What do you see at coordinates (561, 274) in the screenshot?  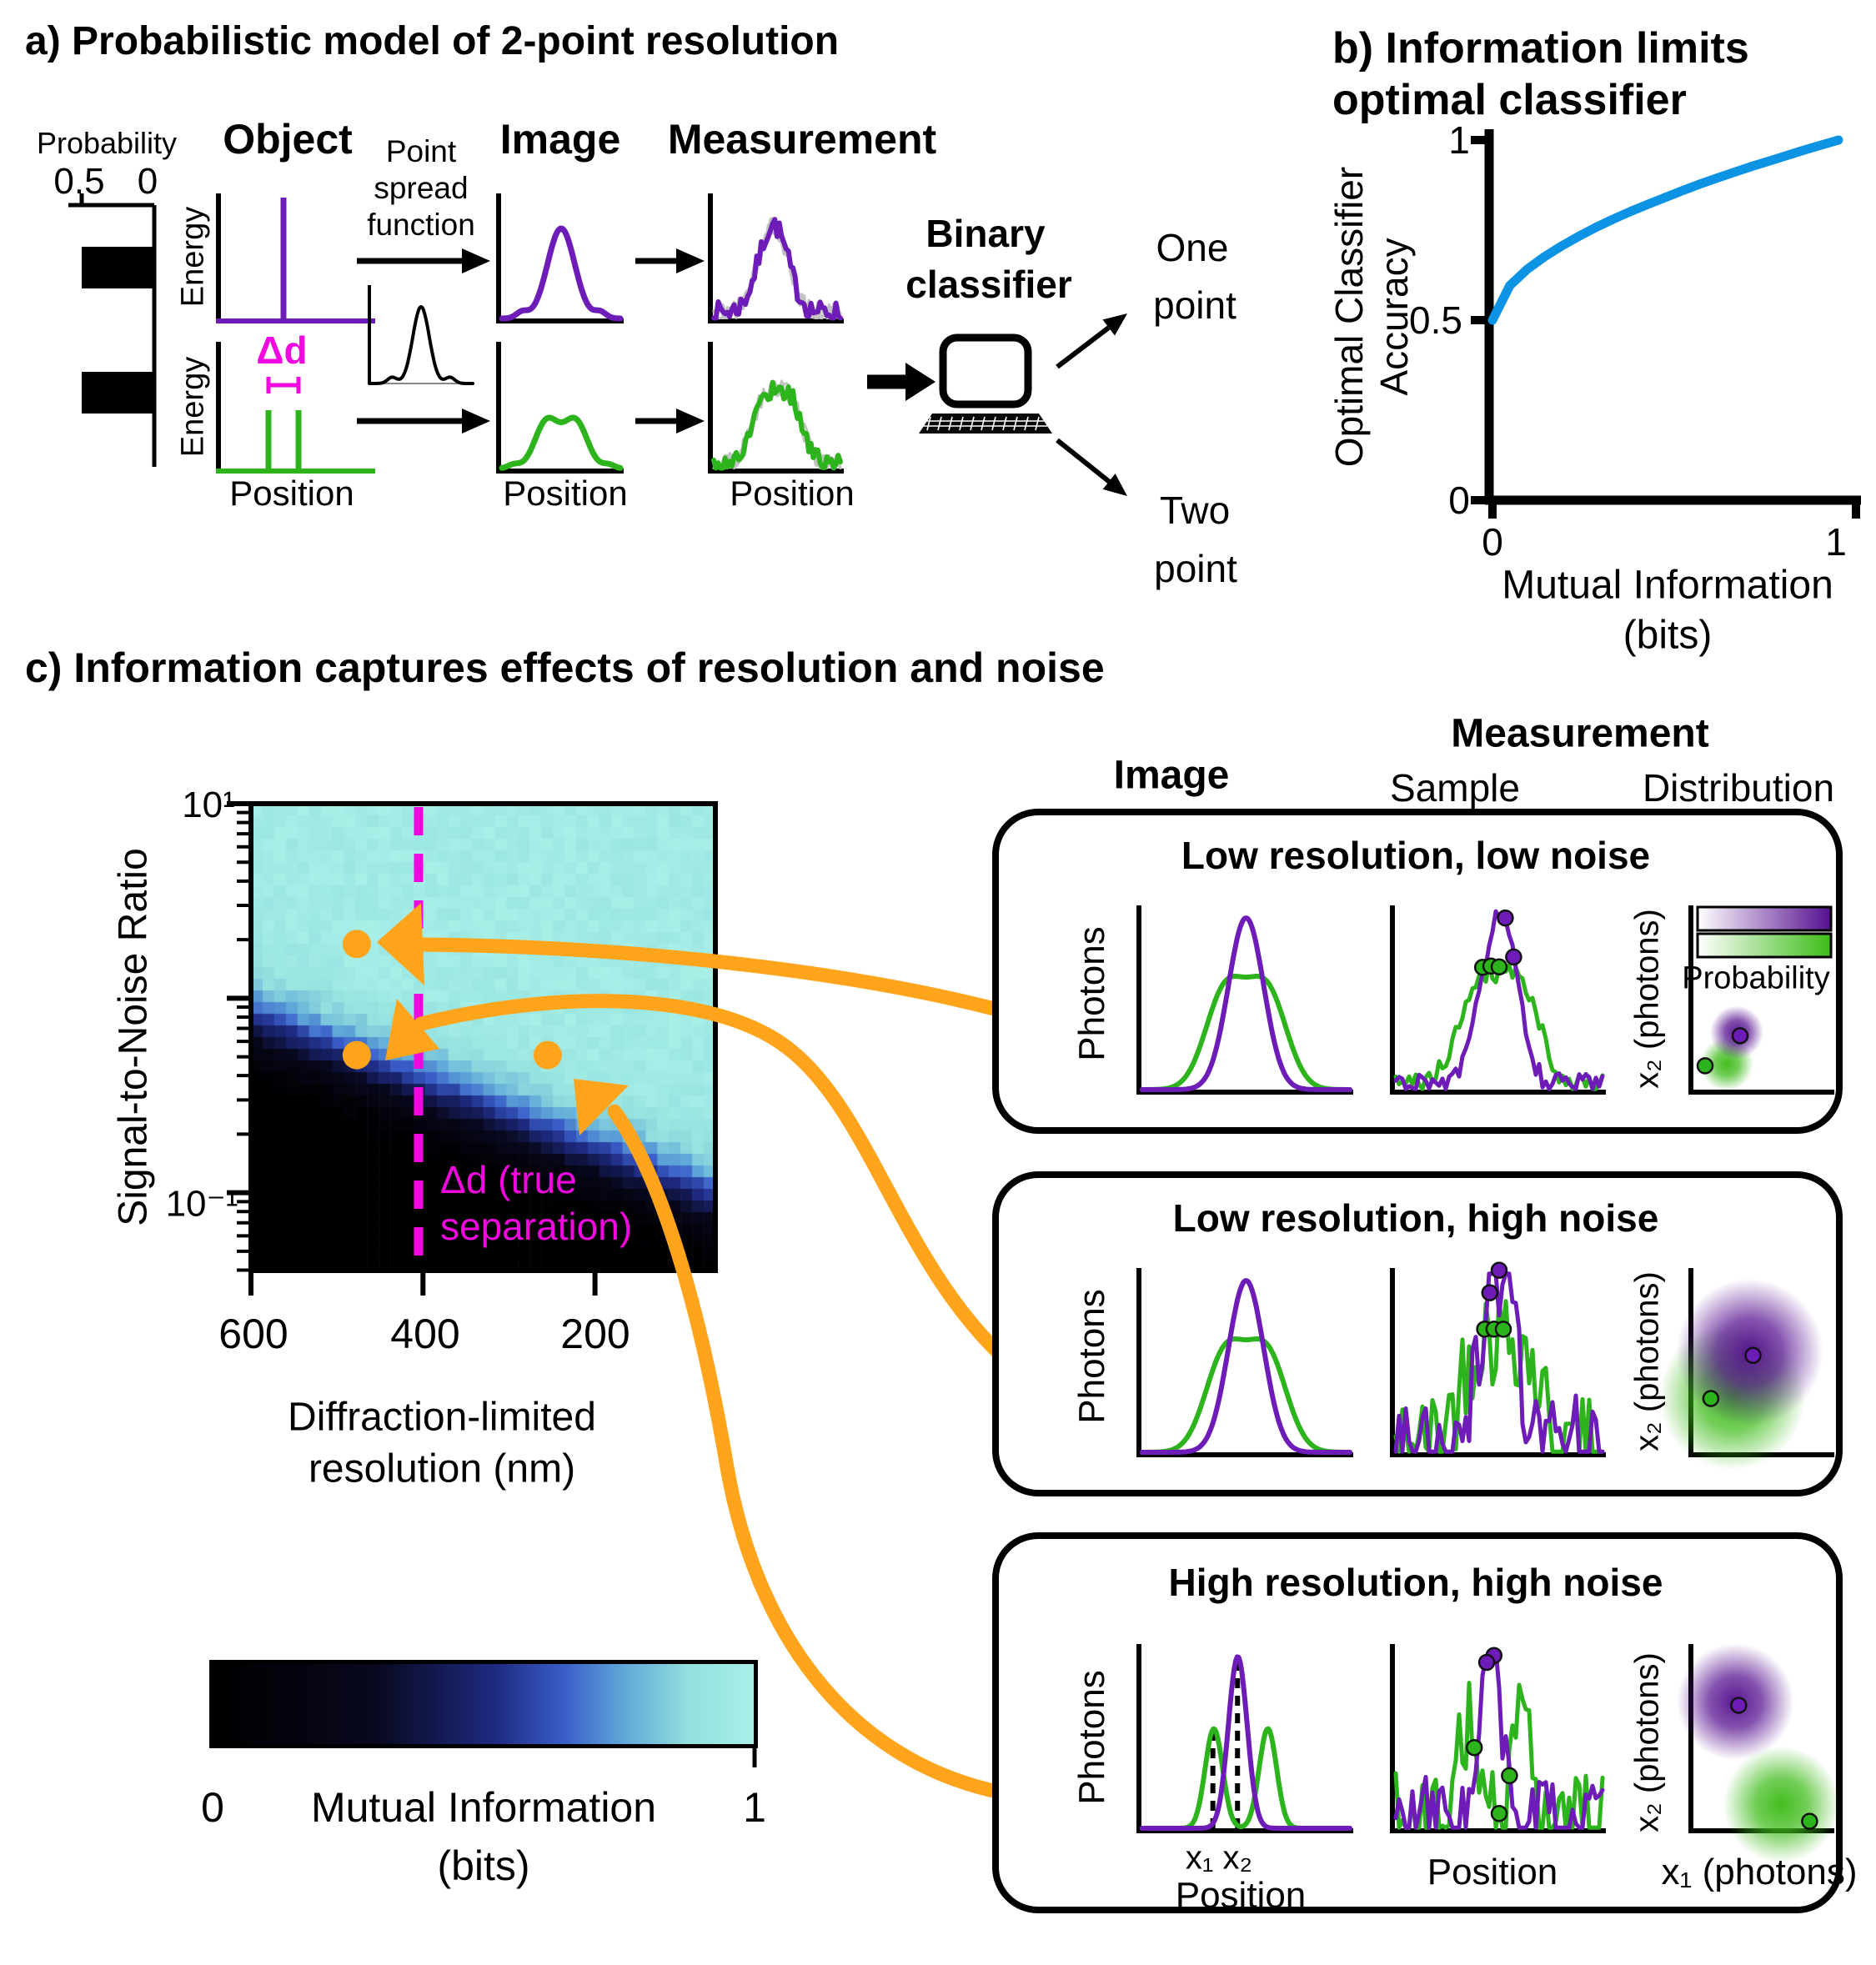 I see `image1-curve` at bounding box center [561, 274].